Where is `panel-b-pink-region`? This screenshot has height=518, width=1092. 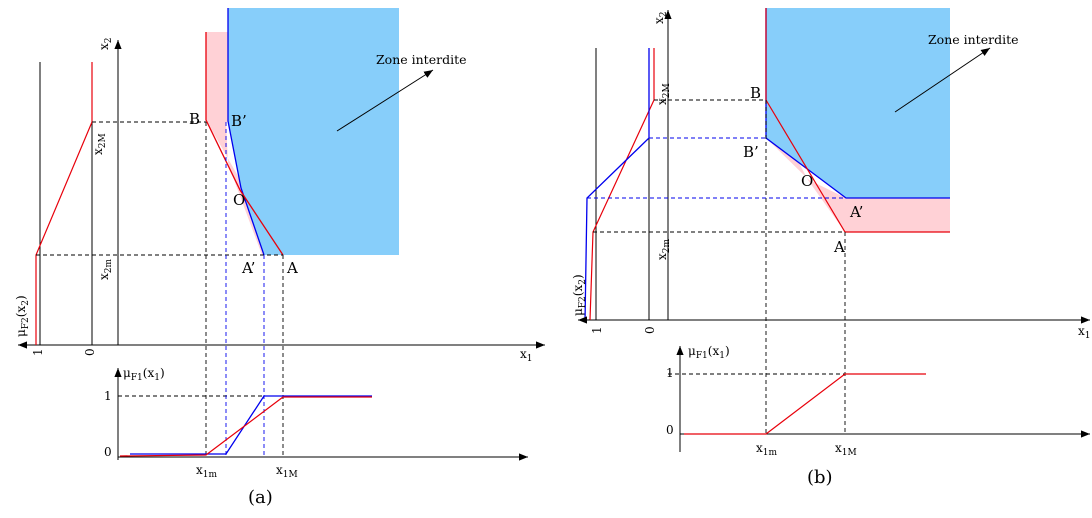
panel-b-pink-region is located at coordinates (858, 120).